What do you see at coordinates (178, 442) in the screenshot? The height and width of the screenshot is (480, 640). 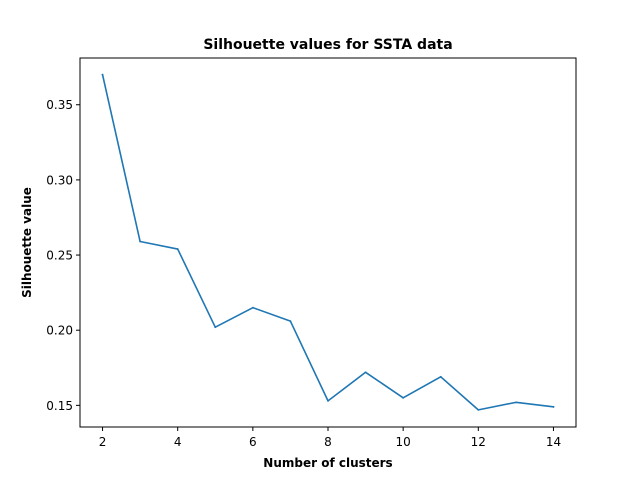 I see `x-tick-label: 4` at bounding box center [178, 442].